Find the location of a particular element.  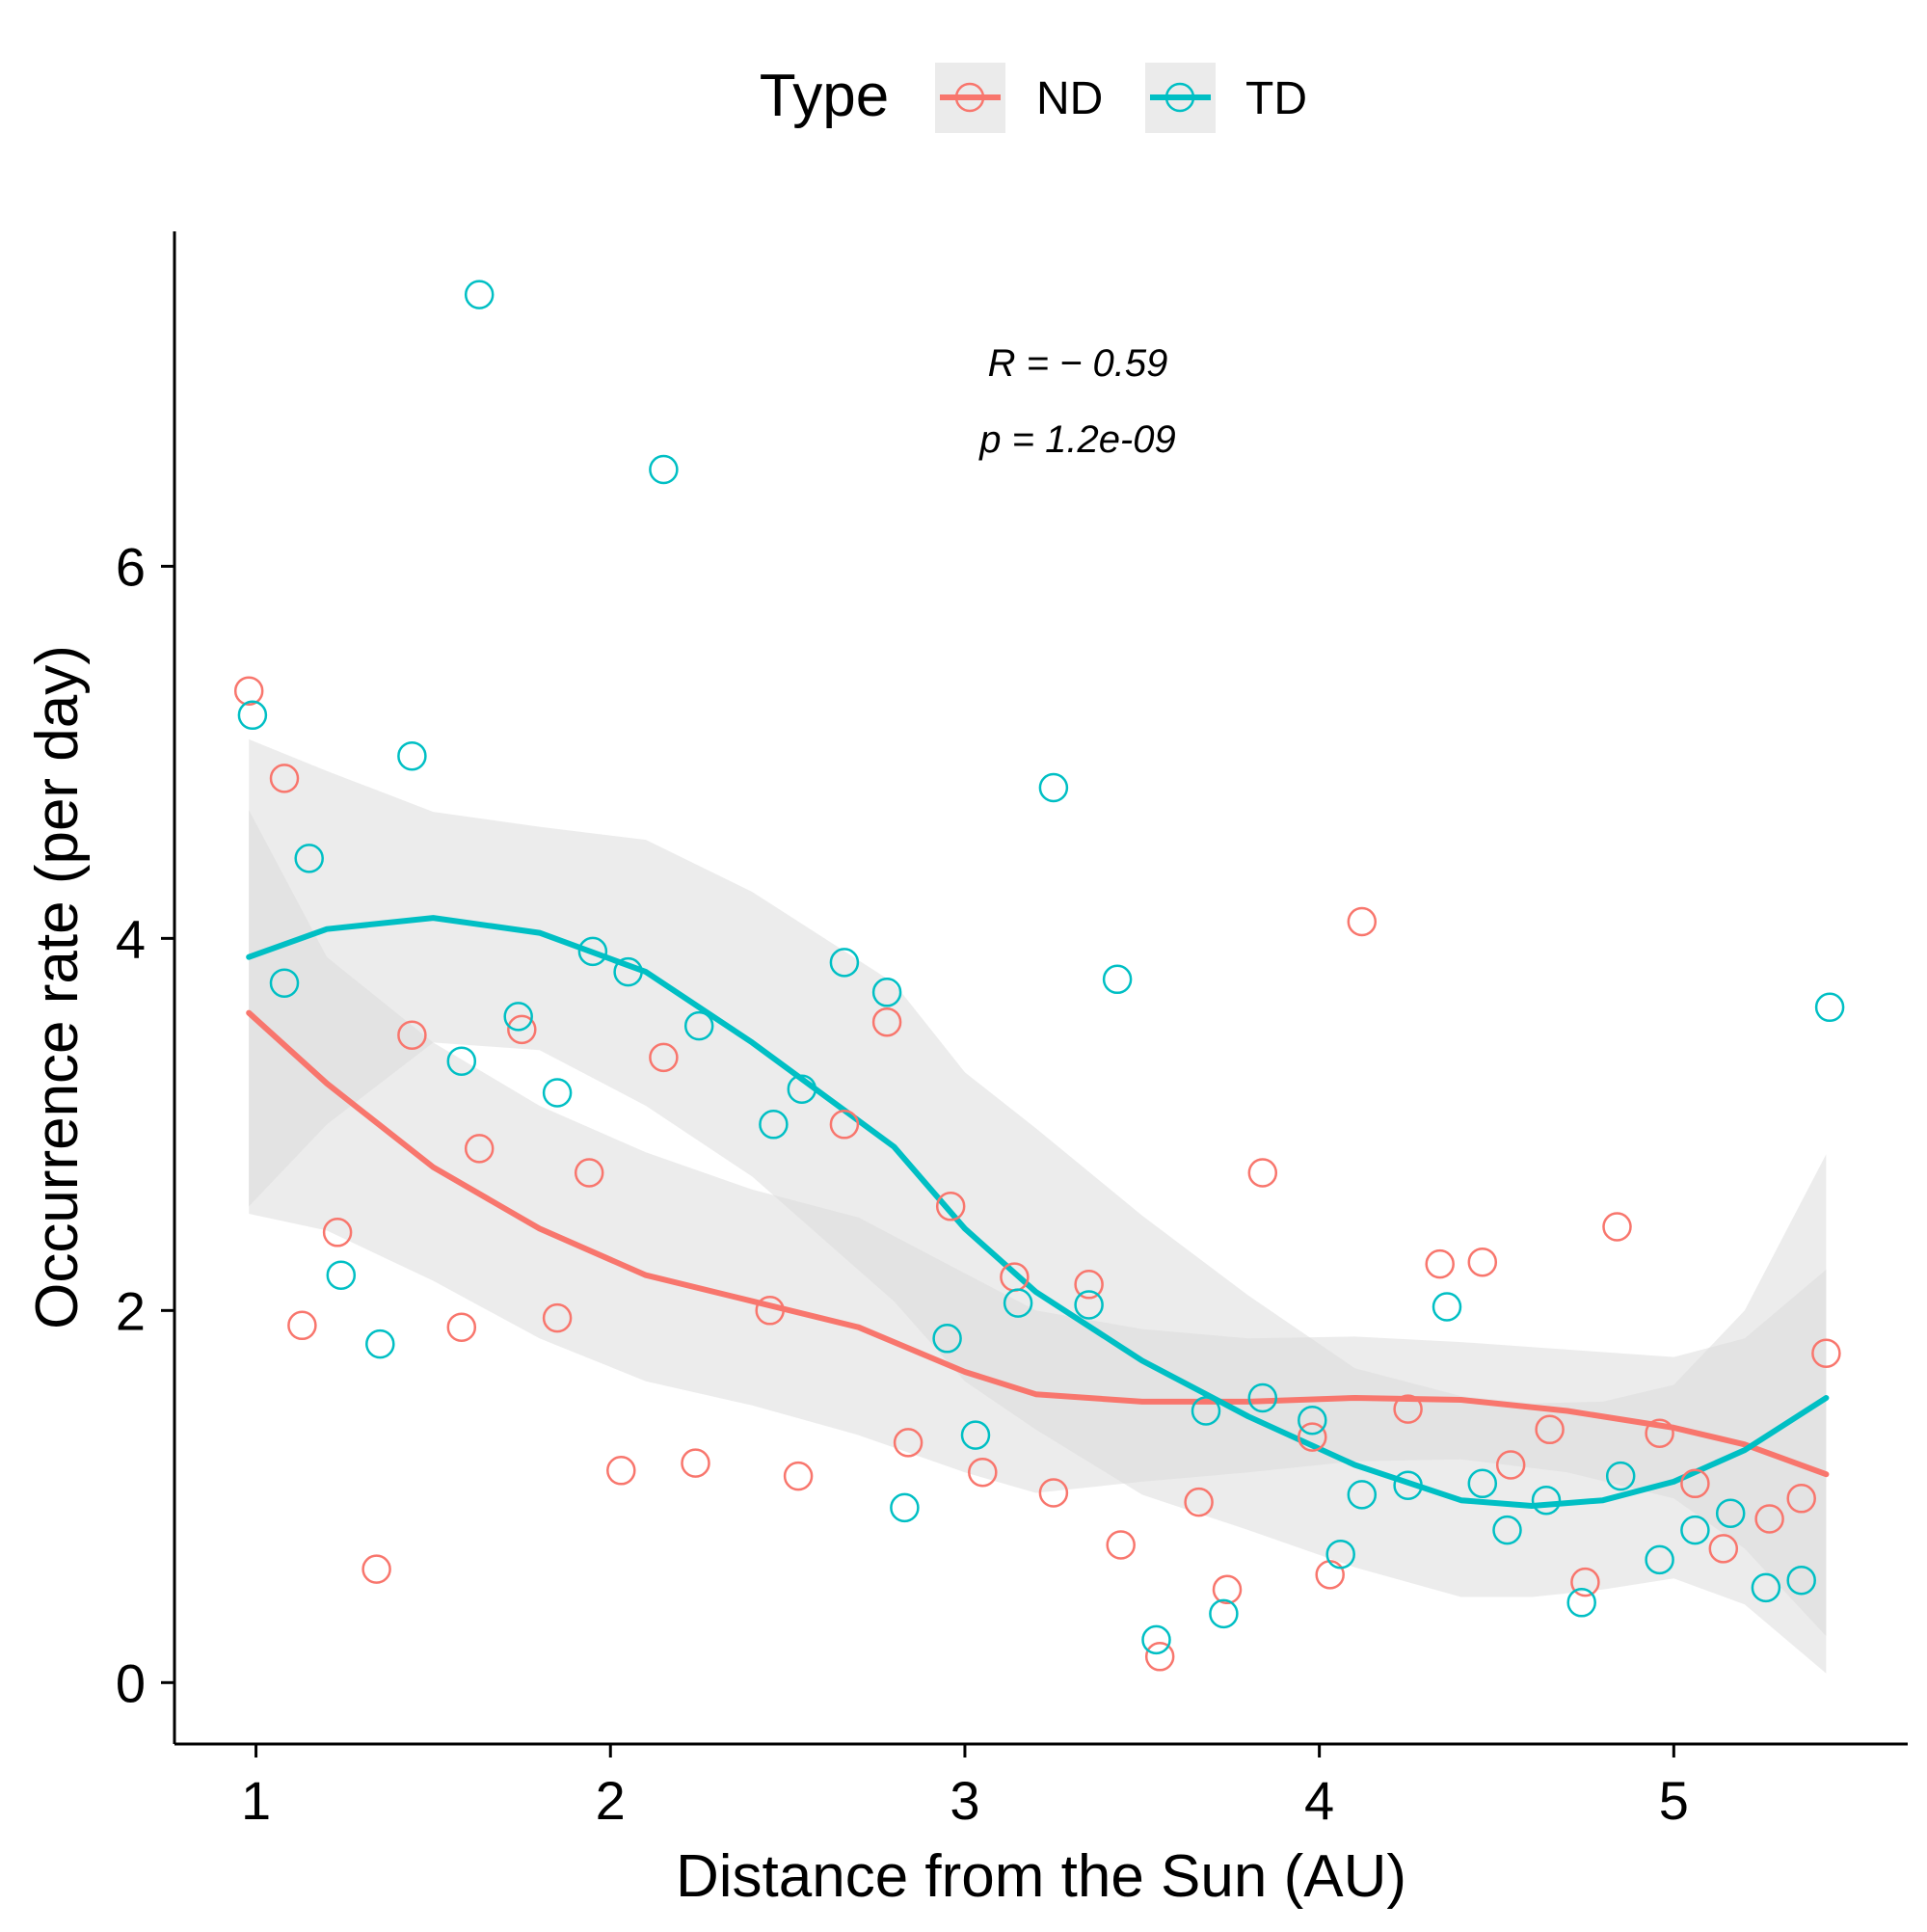

x-tick-label-5: 5 is located at coordinates (1674, 1801).